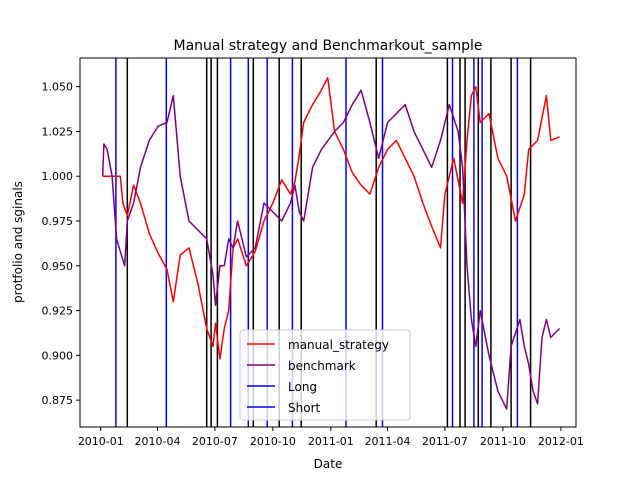 The height and width of the screenshot is (484, 640). Describe the element at coordinates (58, 176) in the screenshot. I see `y-tick-label: 1.000` at that location.